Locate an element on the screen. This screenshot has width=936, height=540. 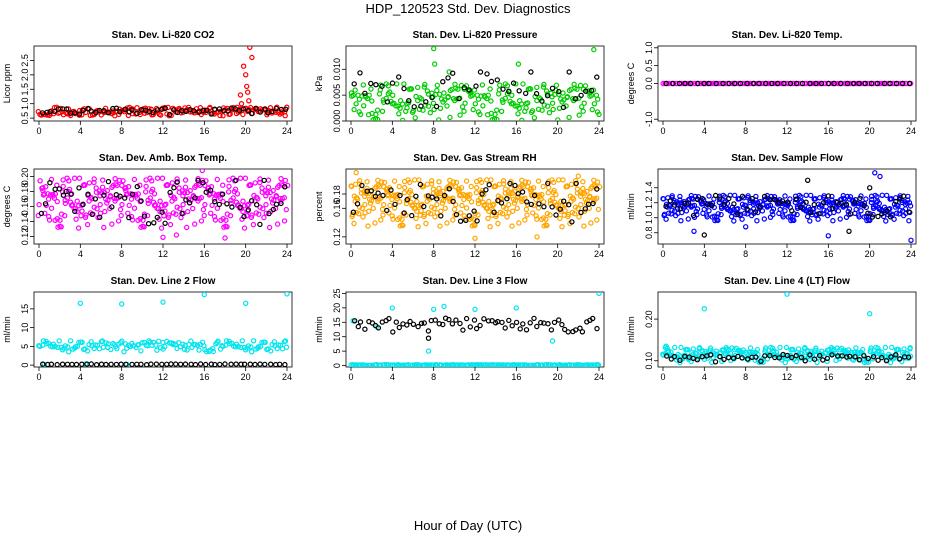
figure-title: HDP_120523 Std. Dev. Diagnostics is located at coordinates (468, 8).